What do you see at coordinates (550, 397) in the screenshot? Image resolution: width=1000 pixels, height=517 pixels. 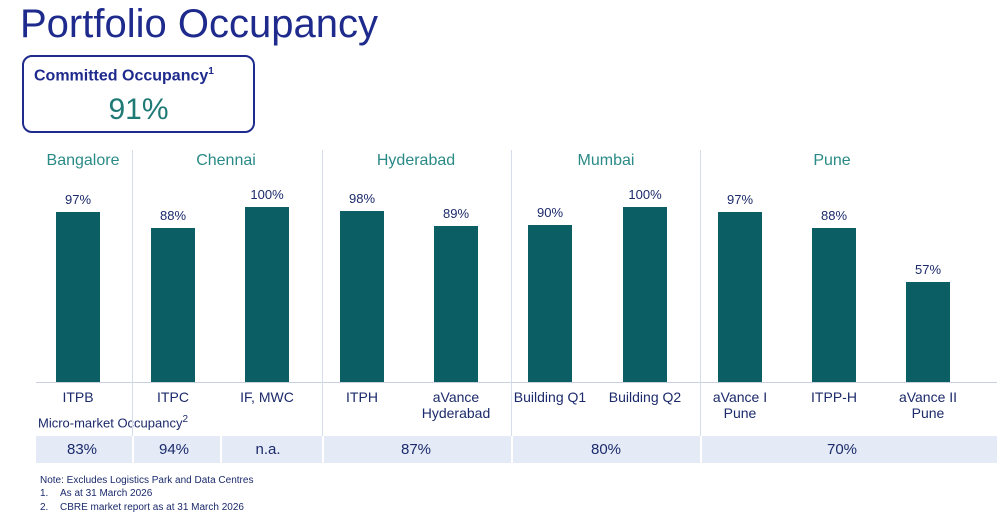 I see `category-label: Building Q1` at bounding box center [550, 397].